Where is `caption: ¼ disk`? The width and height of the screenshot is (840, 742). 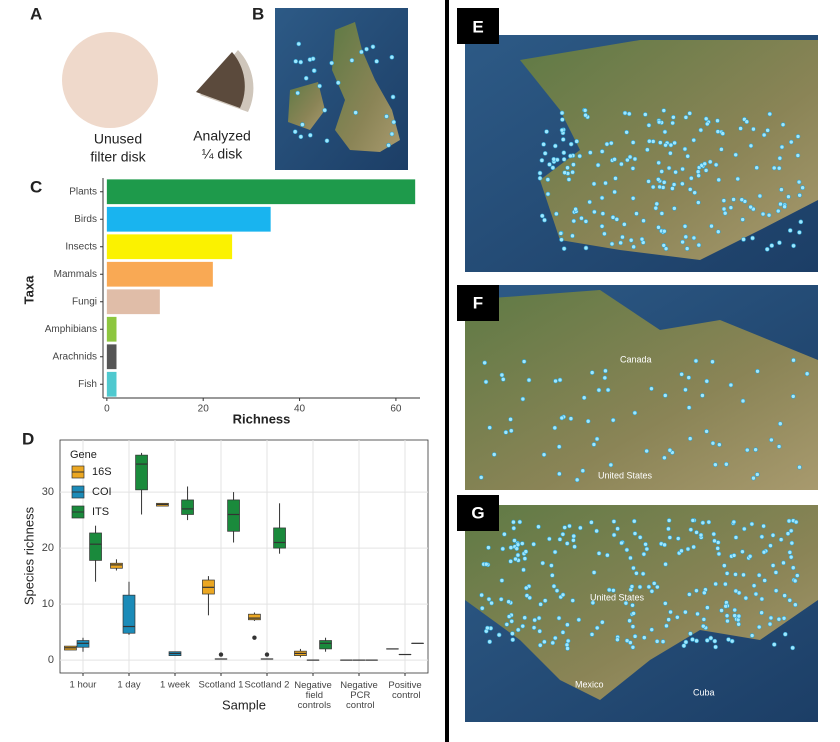 caption: ¼ disk is located at coordinates (222, 154).